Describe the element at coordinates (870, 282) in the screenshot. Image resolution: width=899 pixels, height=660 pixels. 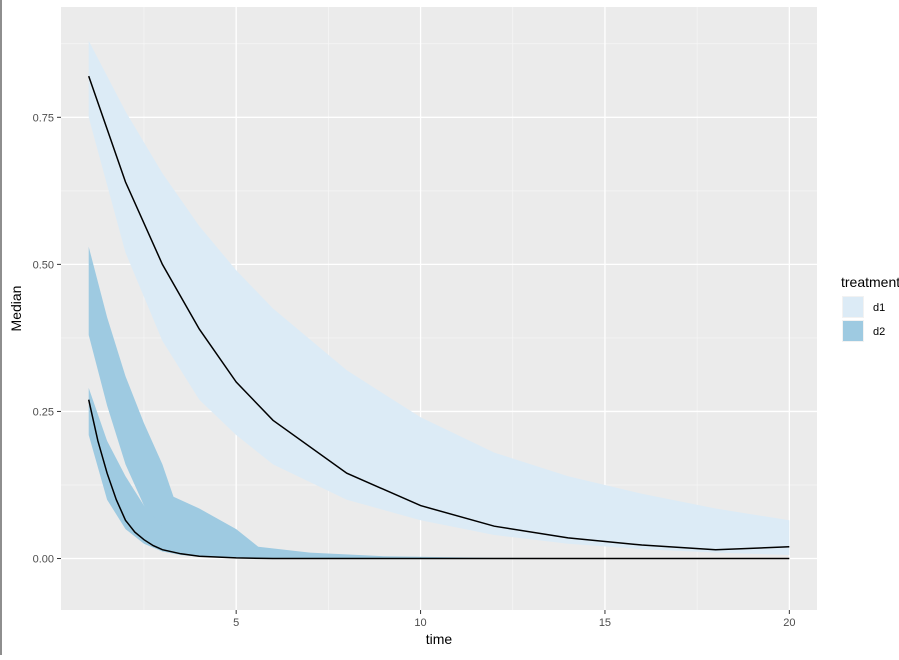
I see `legend-title: treatment` at that location.